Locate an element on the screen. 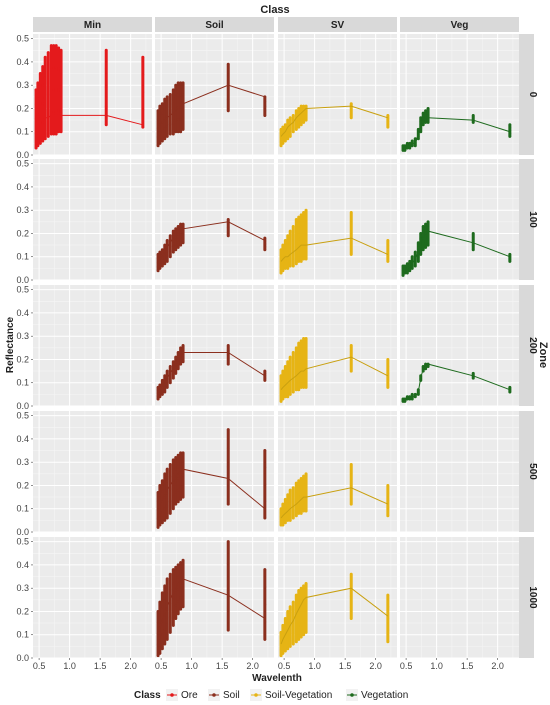 Image resolution: width=550 pixels, height=705 pixels. legend-item-ore: Ore is located at coordinates (182, 695).